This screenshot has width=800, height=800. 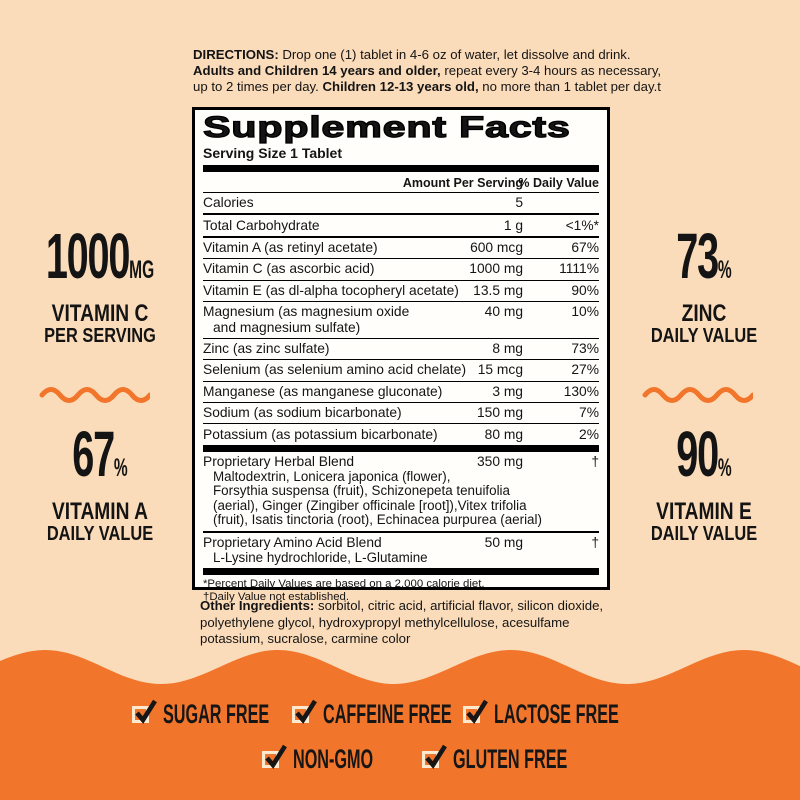 What do you see at coordinates (216, 714) in the screenshot?
I see `badge-label: SUGAR FREE` at bounding box center [216, 714].